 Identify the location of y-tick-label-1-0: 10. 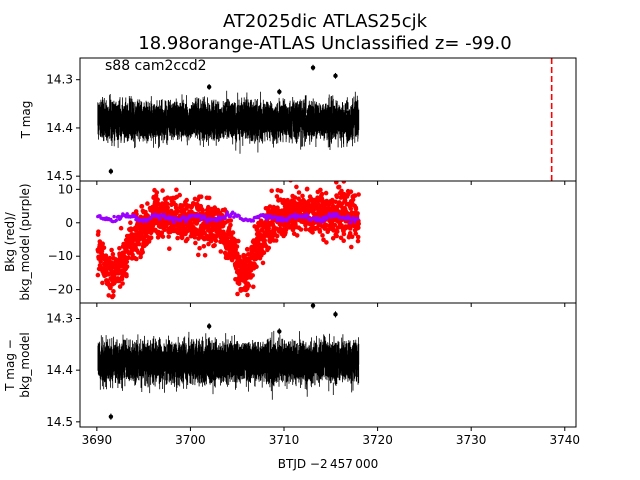
(65, 189).